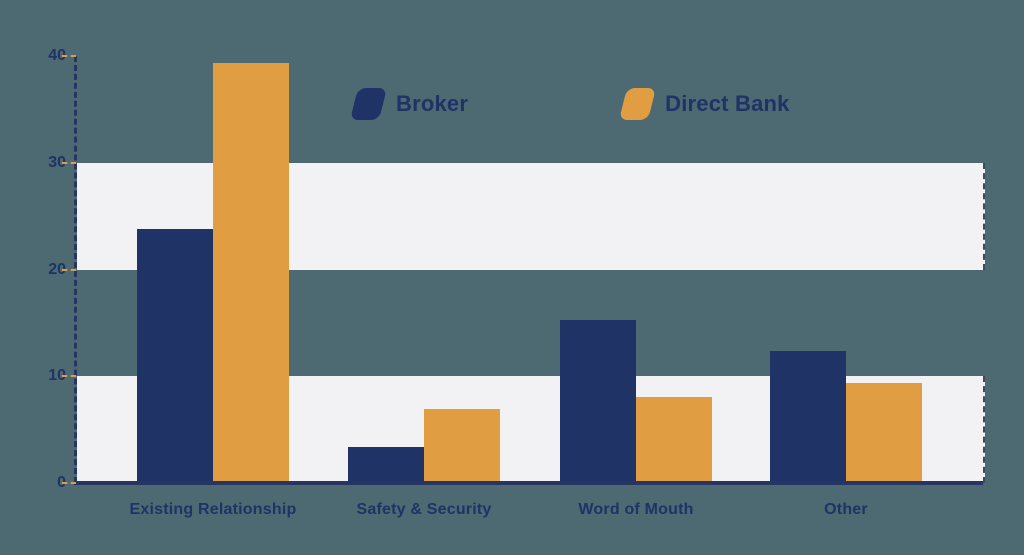  Describe the element at coordinates (846, 509) in the screenshot. I see `x-axis-label: Other` at that location.